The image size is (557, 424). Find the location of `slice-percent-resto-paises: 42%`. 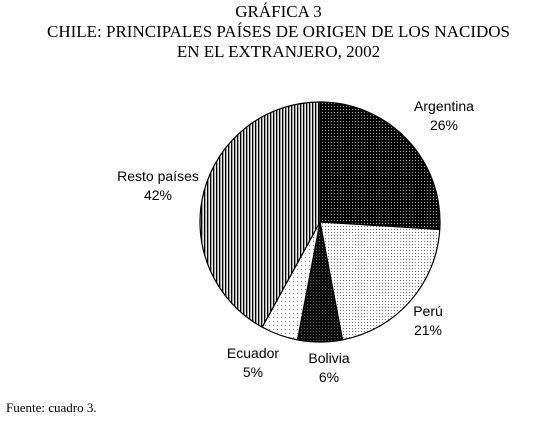

slice-percent-resto-paises: 42% is located at coordinates (158, 195).